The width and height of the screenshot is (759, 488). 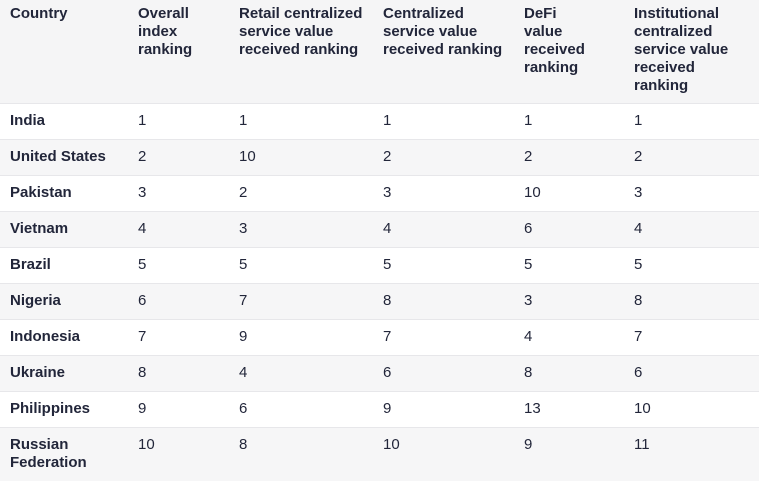 What do you see at coordinates (45, 336) in the screenshot?
I see `country-cell: Indonesia` at bounding box center [45, 336].